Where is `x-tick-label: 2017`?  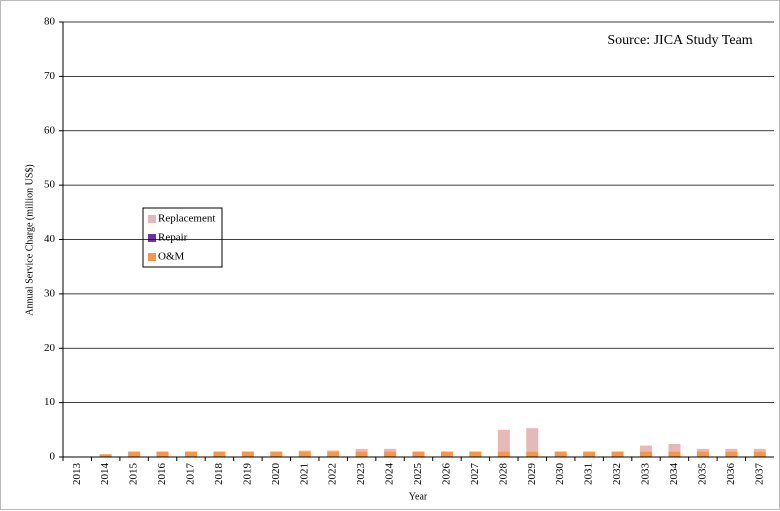
x-tick-label: 2017 is located at coordinates (191, 474).